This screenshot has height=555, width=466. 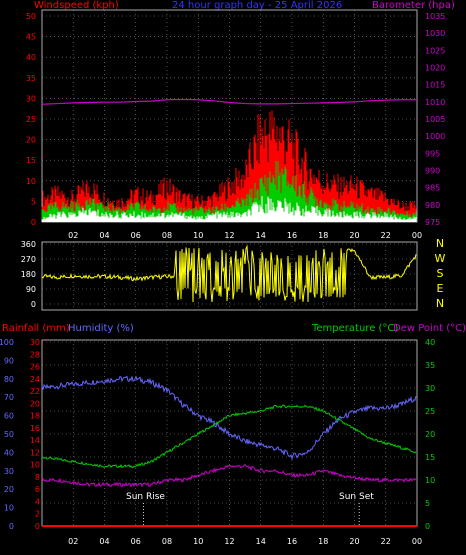 I want to click on rainfall-tick-label: 4, so click(x=37, y=501).